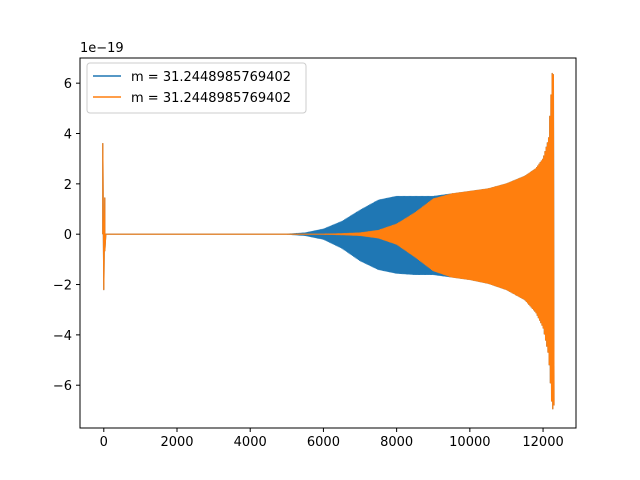  Describe the element at coordinates (211, 98) in the screenshot. I see `legend-label-series-2: m = 31.2448985769402` at that location.